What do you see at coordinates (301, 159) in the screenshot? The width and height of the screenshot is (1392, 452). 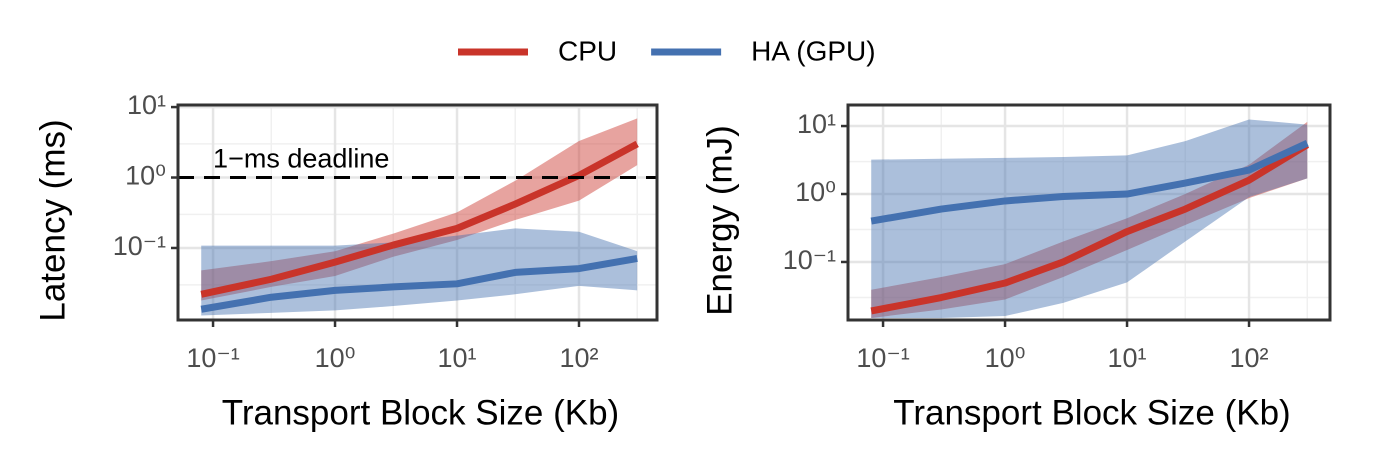 I see `reference-label: 1−ms deadline` at bounding box center [301, 159].